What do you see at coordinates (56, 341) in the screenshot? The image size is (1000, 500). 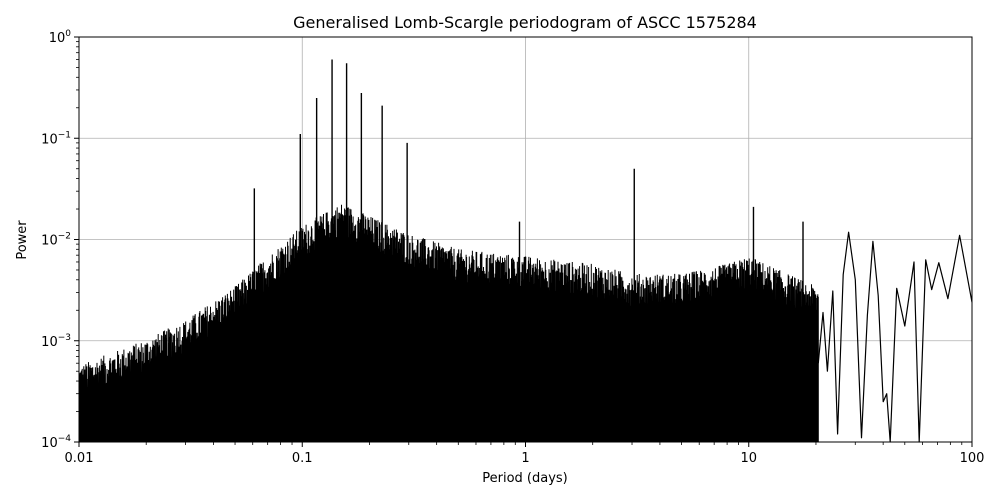 I see `y-tick-label: 10⁻³` at bounding box center [56, 341].